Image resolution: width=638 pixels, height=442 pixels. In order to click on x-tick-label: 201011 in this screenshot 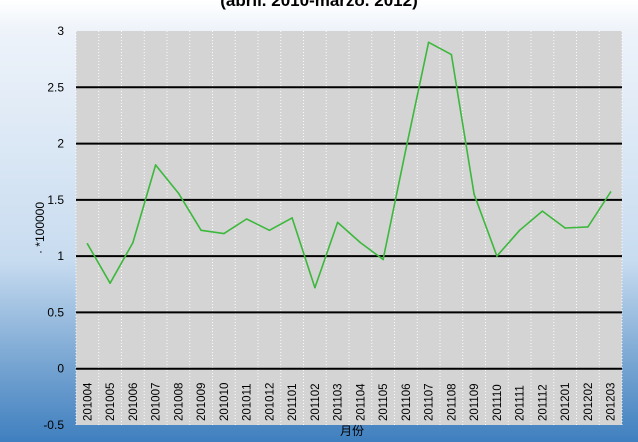, I will do `click(248, 402)`.